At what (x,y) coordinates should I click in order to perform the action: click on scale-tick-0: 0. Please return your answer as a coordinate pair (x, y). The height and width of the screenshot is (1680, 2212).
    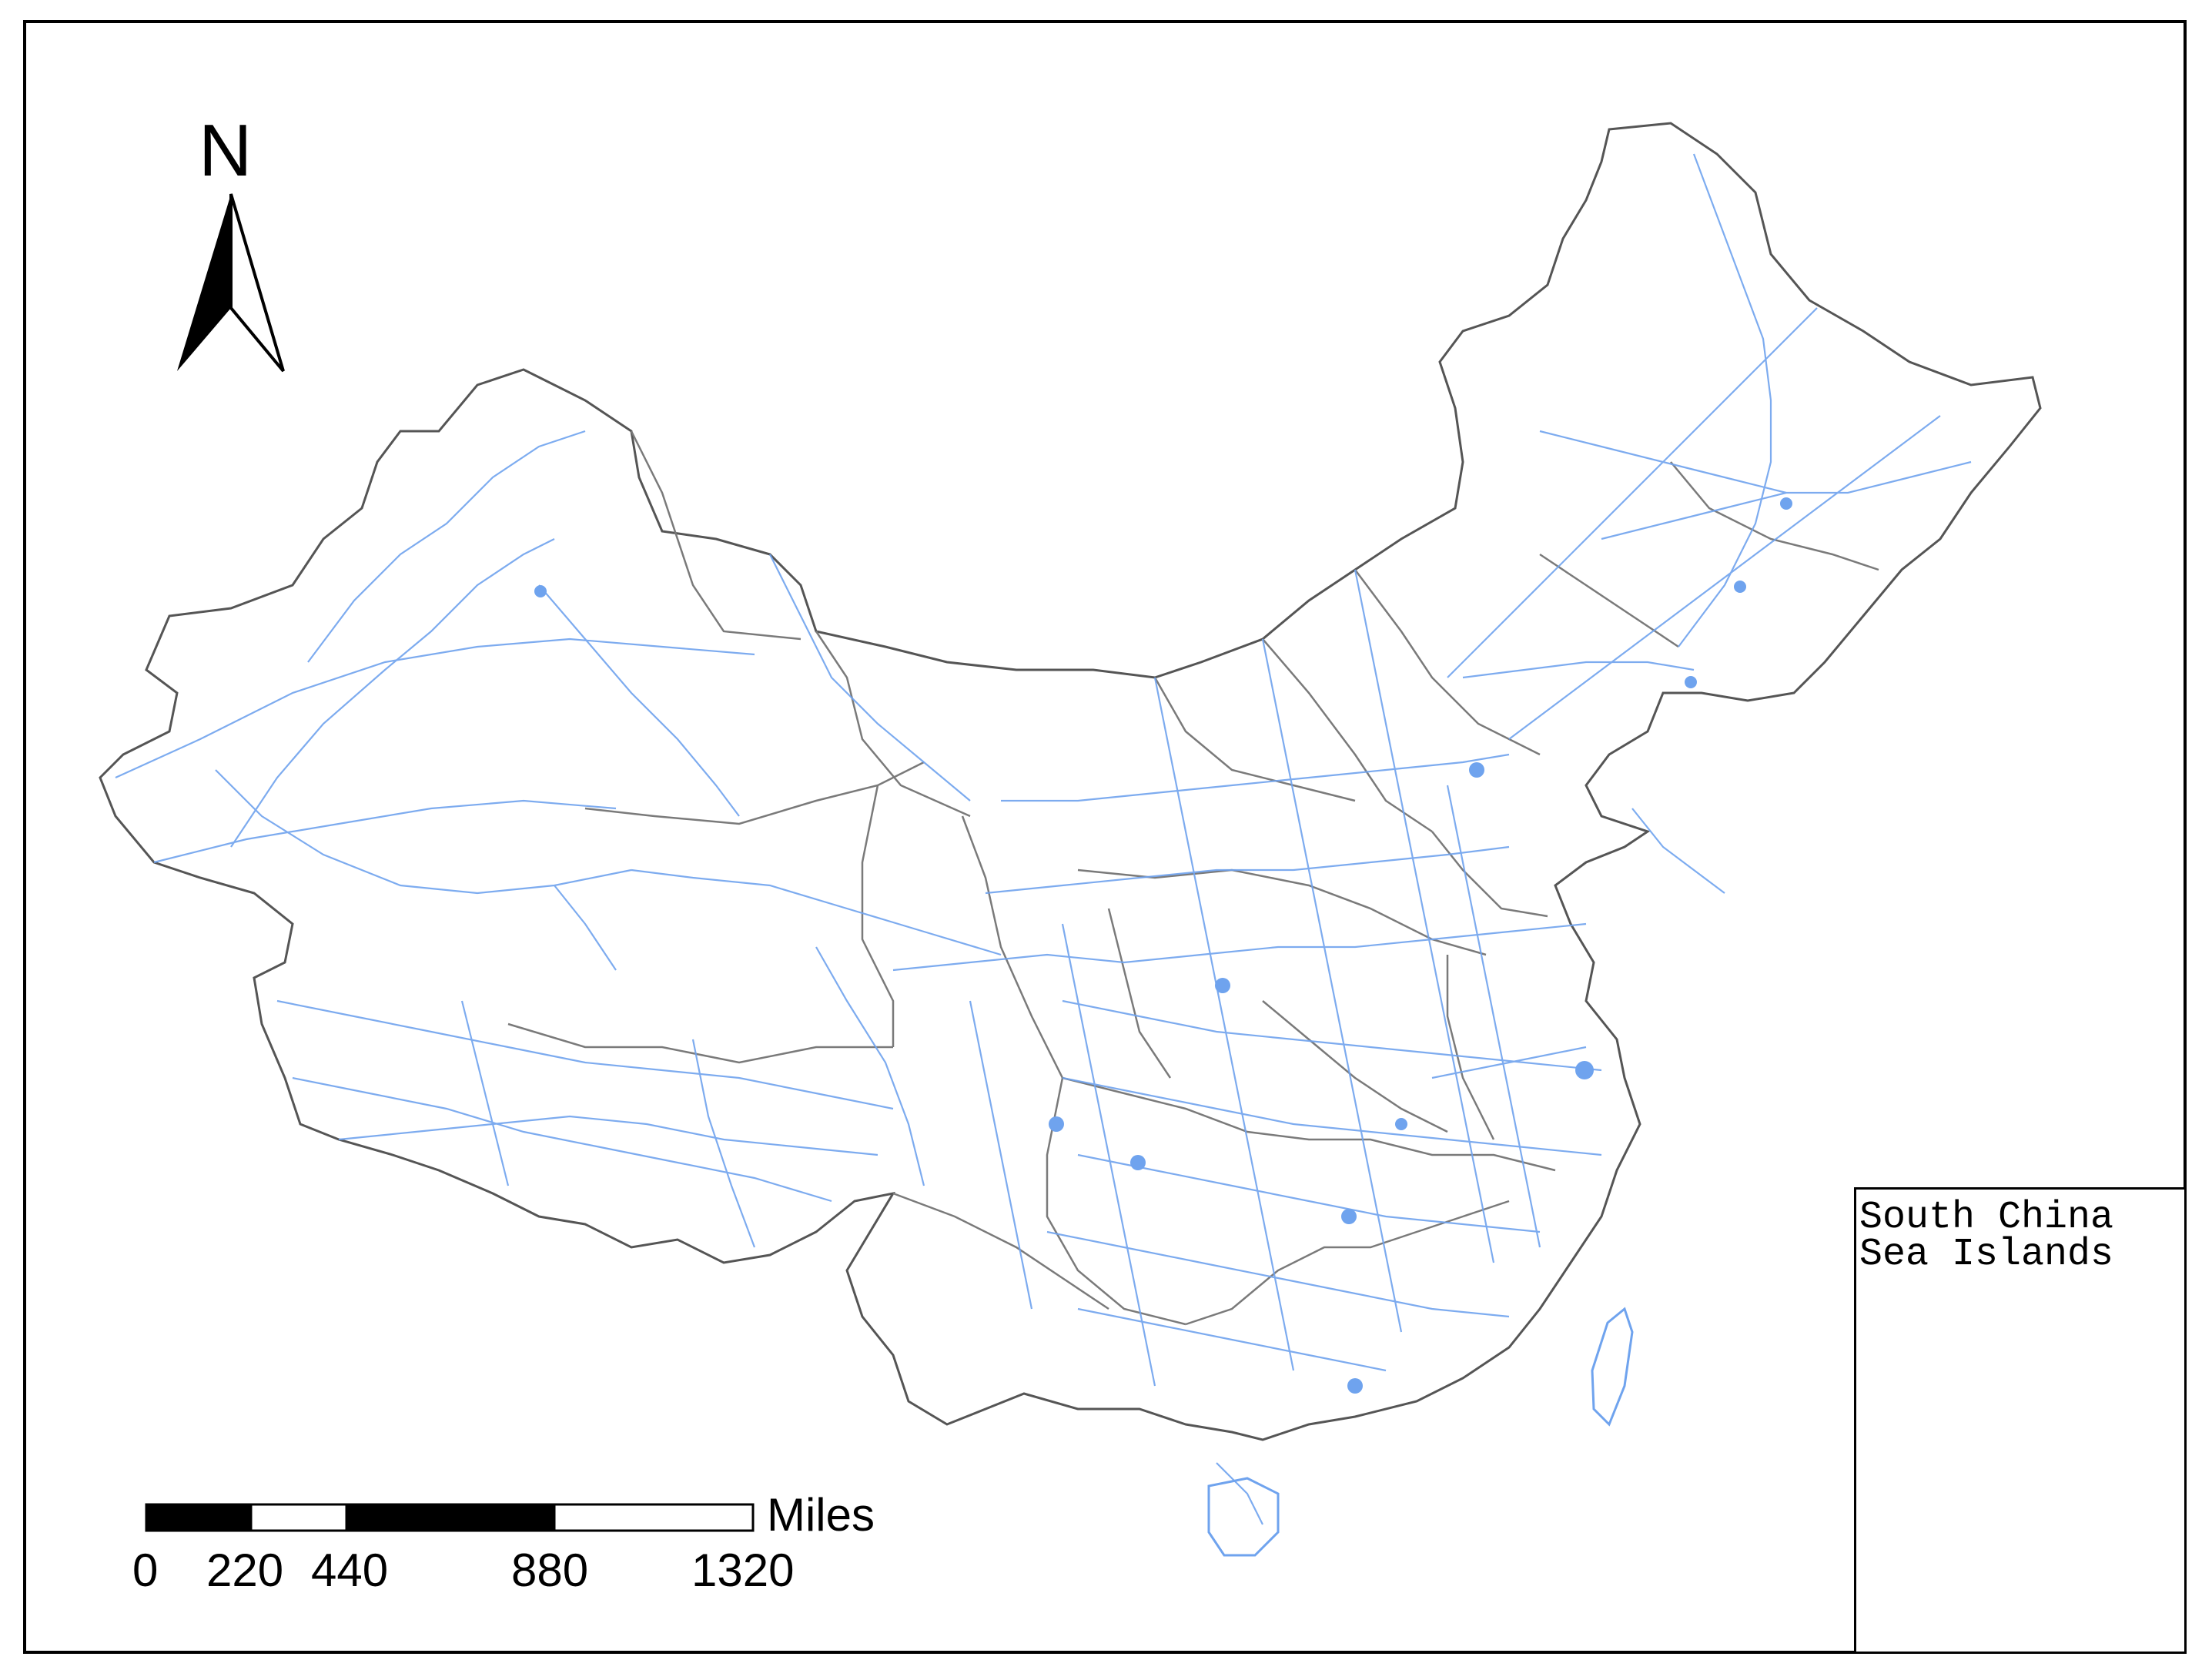
    Looking at the image, I should click on (145, 1570).